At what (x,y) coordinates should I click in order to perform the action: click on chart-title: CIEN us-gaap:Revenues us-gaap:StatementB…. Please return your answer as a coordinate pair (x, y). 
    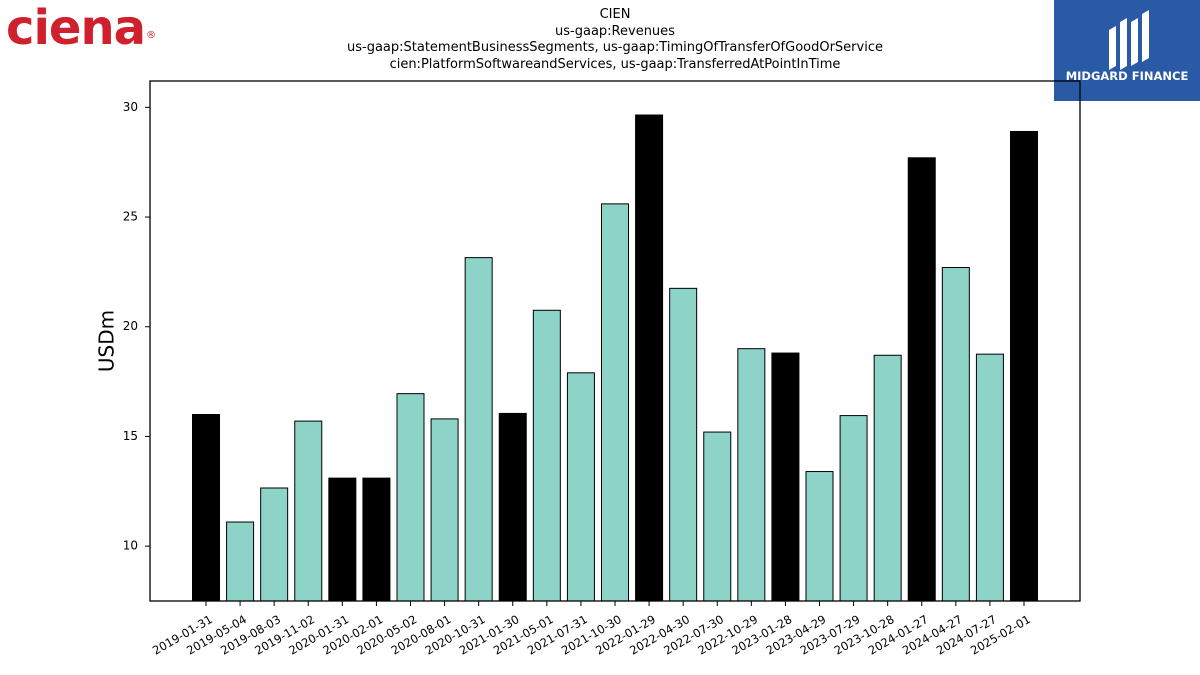
    Looking at the image, I should click on (615, 40).